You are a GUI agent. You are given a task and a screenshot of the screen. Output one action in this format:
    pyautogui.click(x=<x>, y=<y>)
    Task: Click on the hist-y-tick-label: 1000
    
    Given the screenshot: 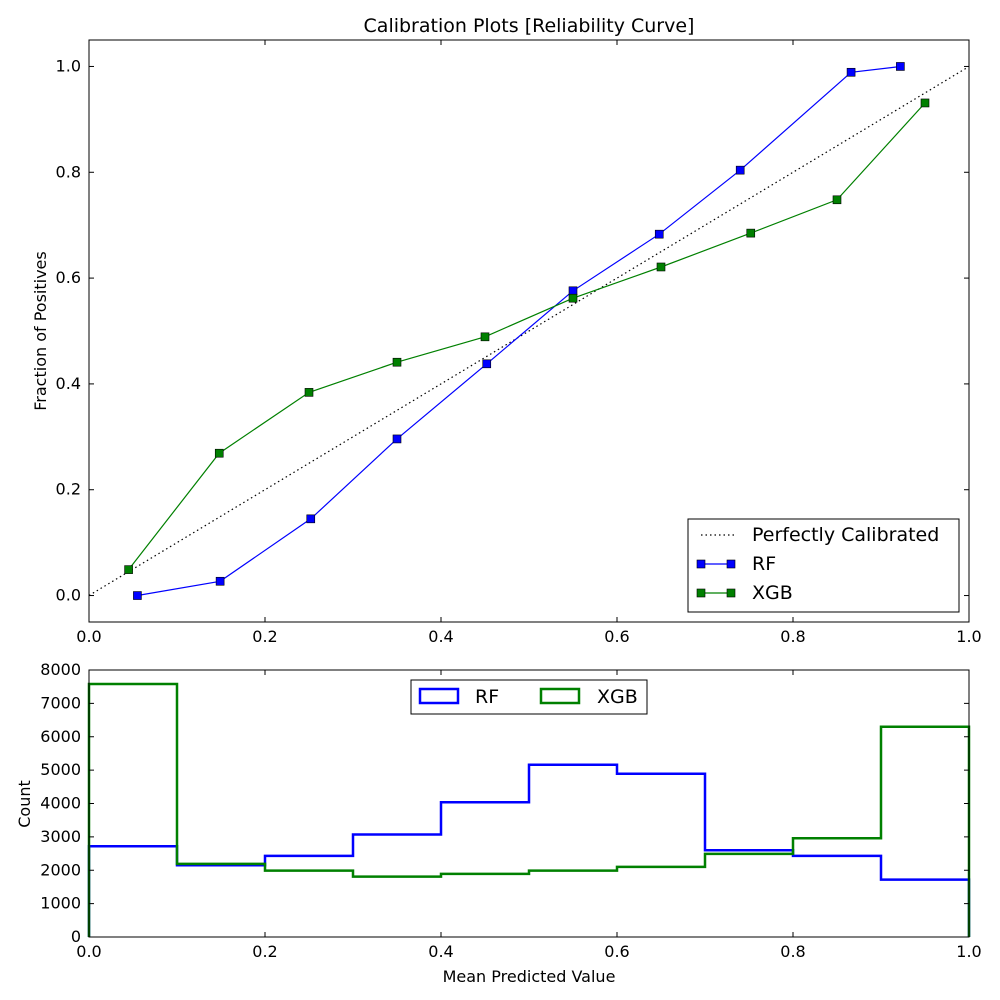 What is the action you would take?
    pyautogui.click(x=60, y=903)
    